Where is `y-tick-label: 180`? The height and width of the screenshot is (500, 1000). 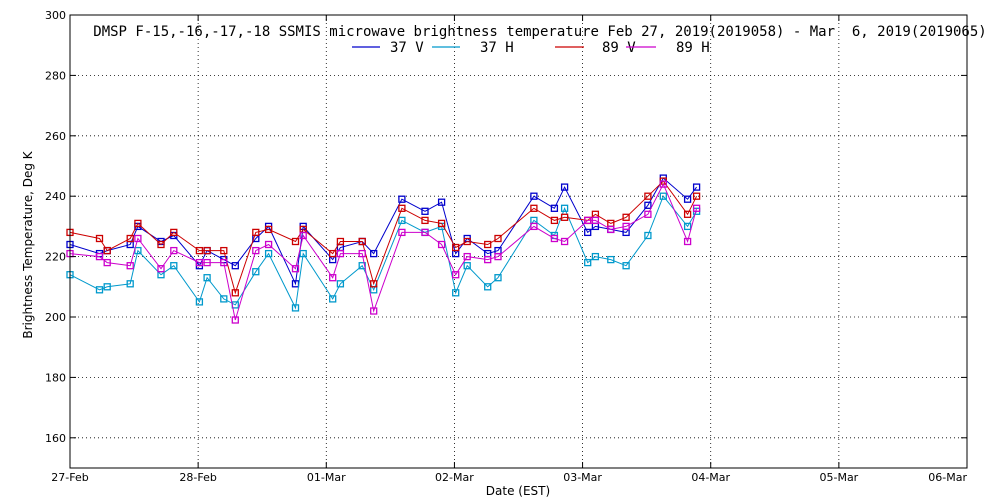 y-tick-label: 180 is located at coordinates (55, 377).